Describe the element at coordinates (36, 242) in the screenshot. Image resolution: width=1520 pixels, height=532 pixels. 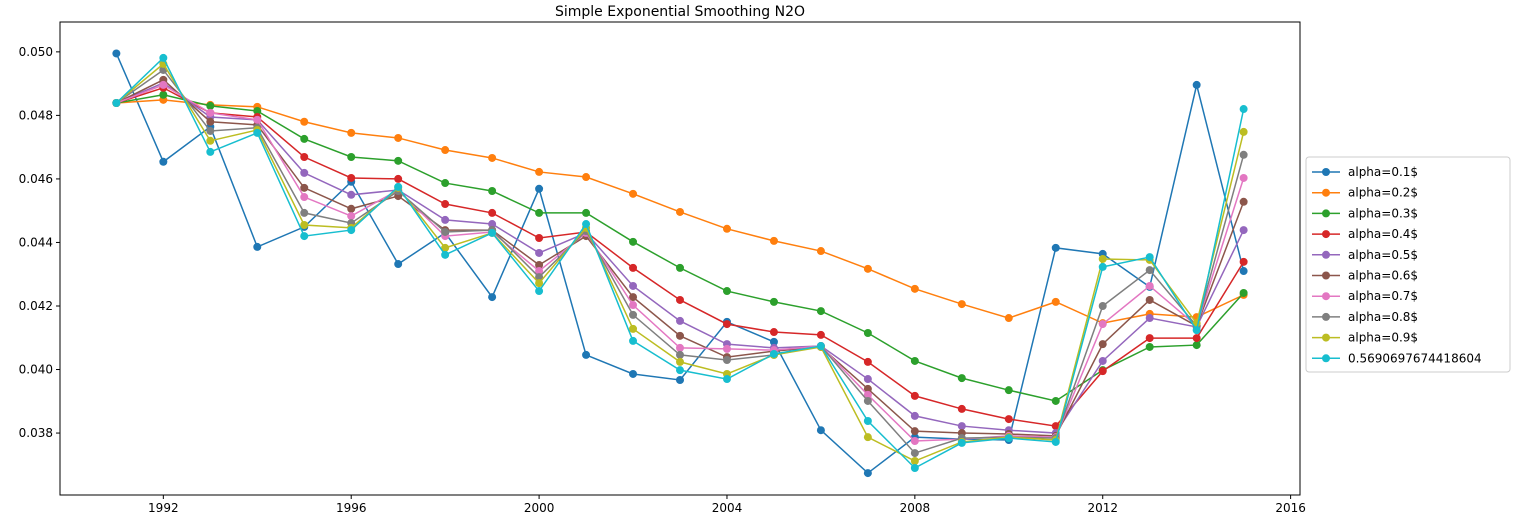
I see `y-tick-label: 0.044` at that location.